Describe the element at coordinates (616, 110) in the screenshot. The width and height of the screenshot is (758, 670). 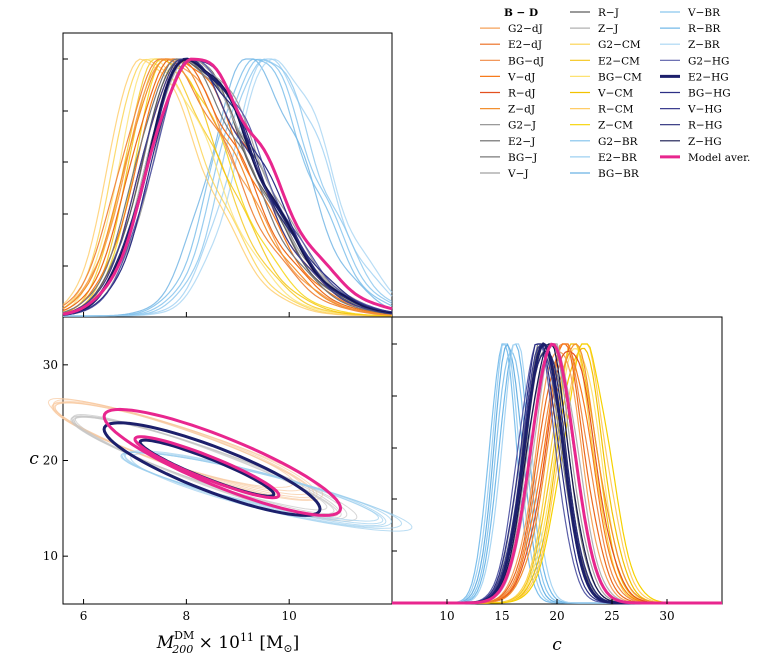
I see `legend-label-r-cm: R−CM` at that location.